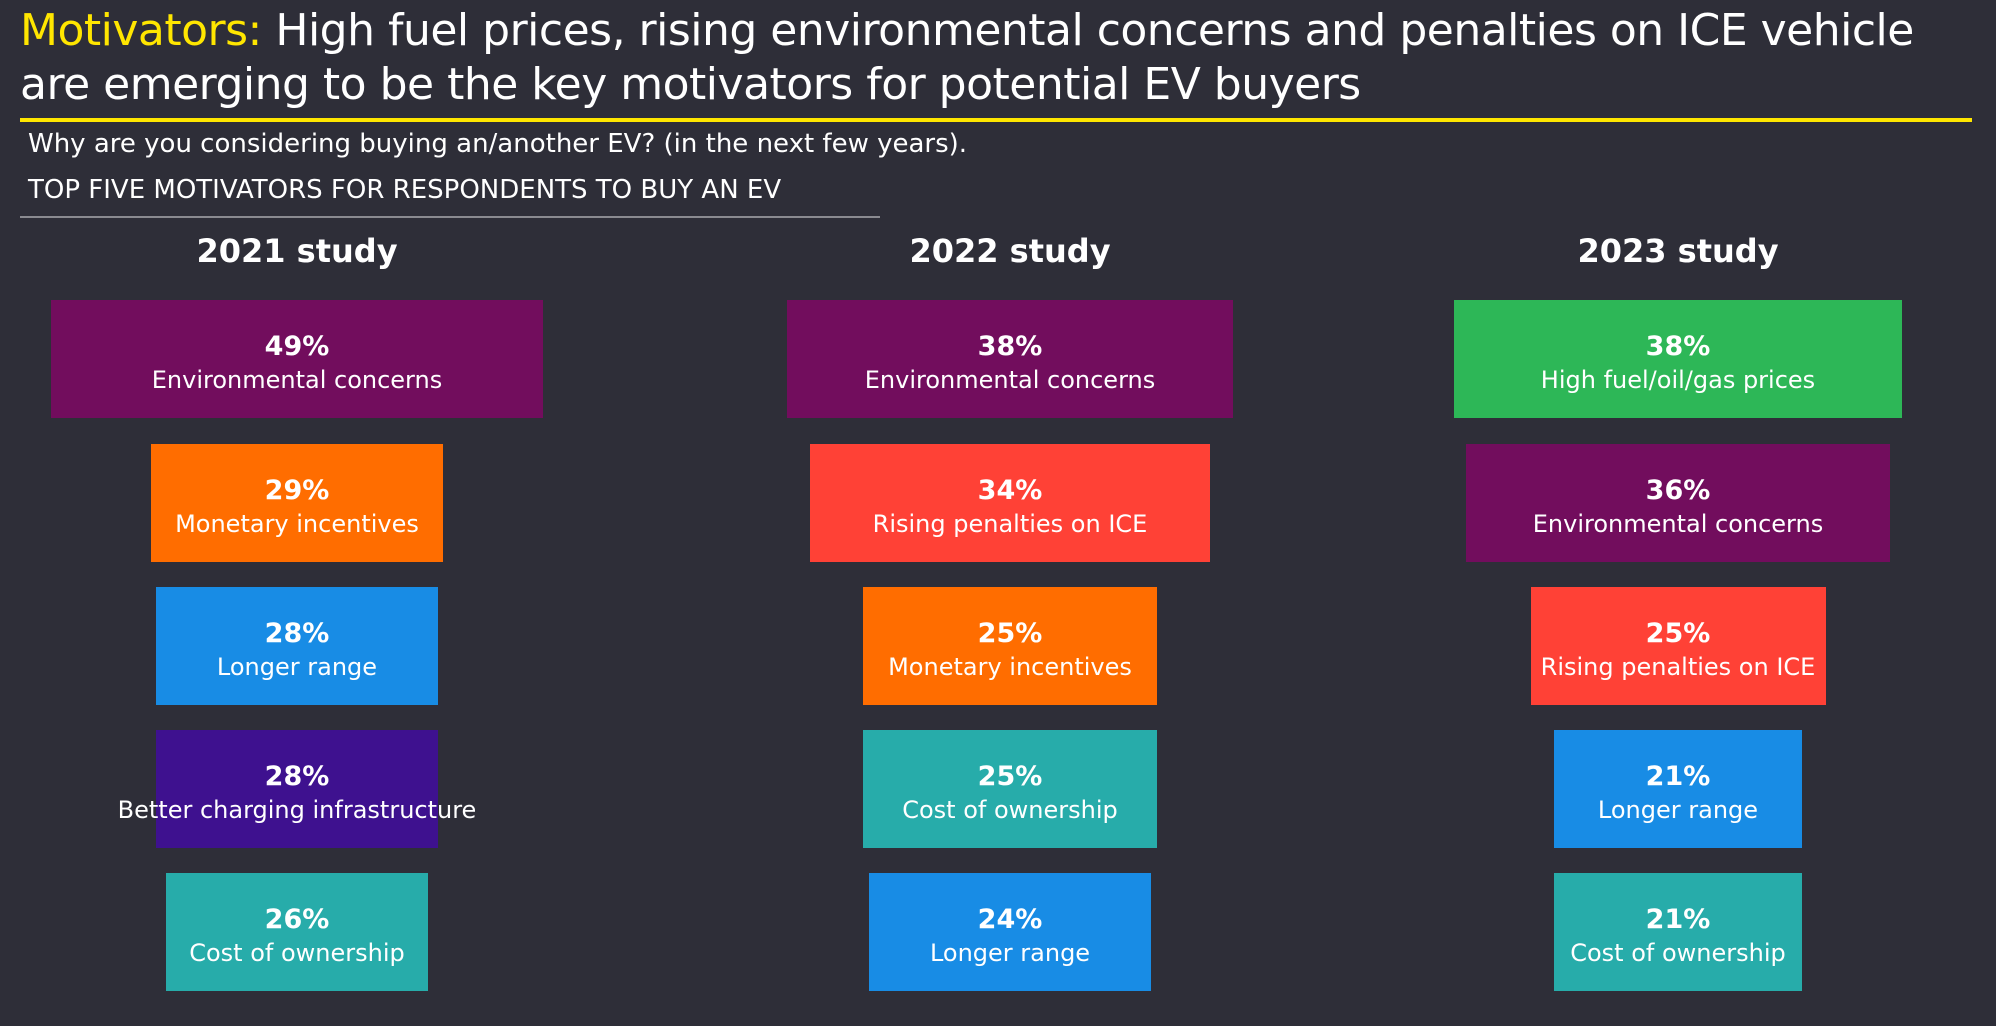 This screenshot has height=1026, width=1996. I want to click on title-divider, so click(996, 120).